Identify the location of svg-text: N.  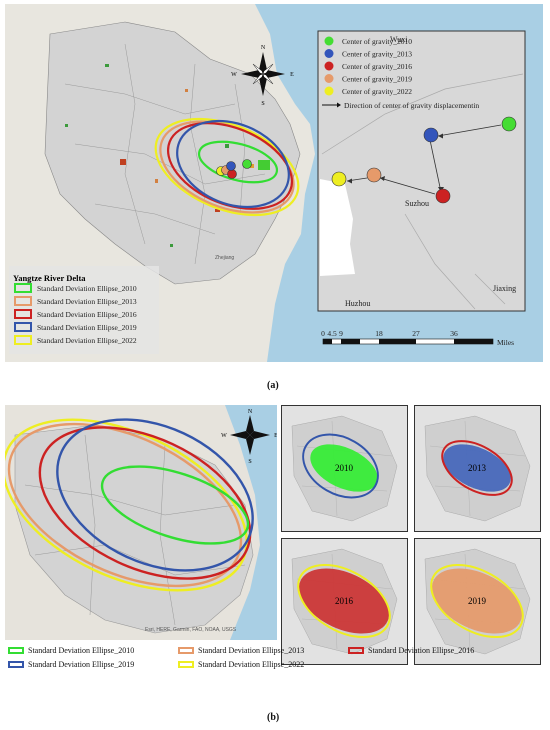
(250, 412).